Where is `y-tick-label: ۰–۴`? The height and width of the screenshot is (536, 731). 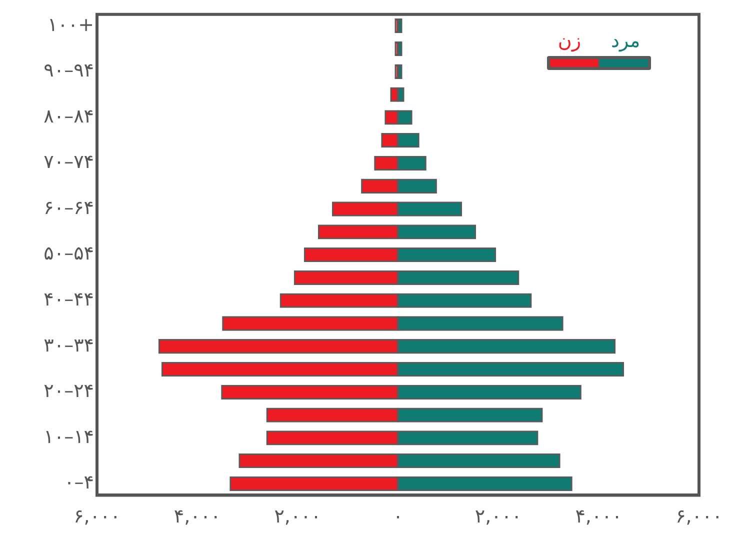
y-tick-label: ۰–۴ is located at coordinates (79, 483).